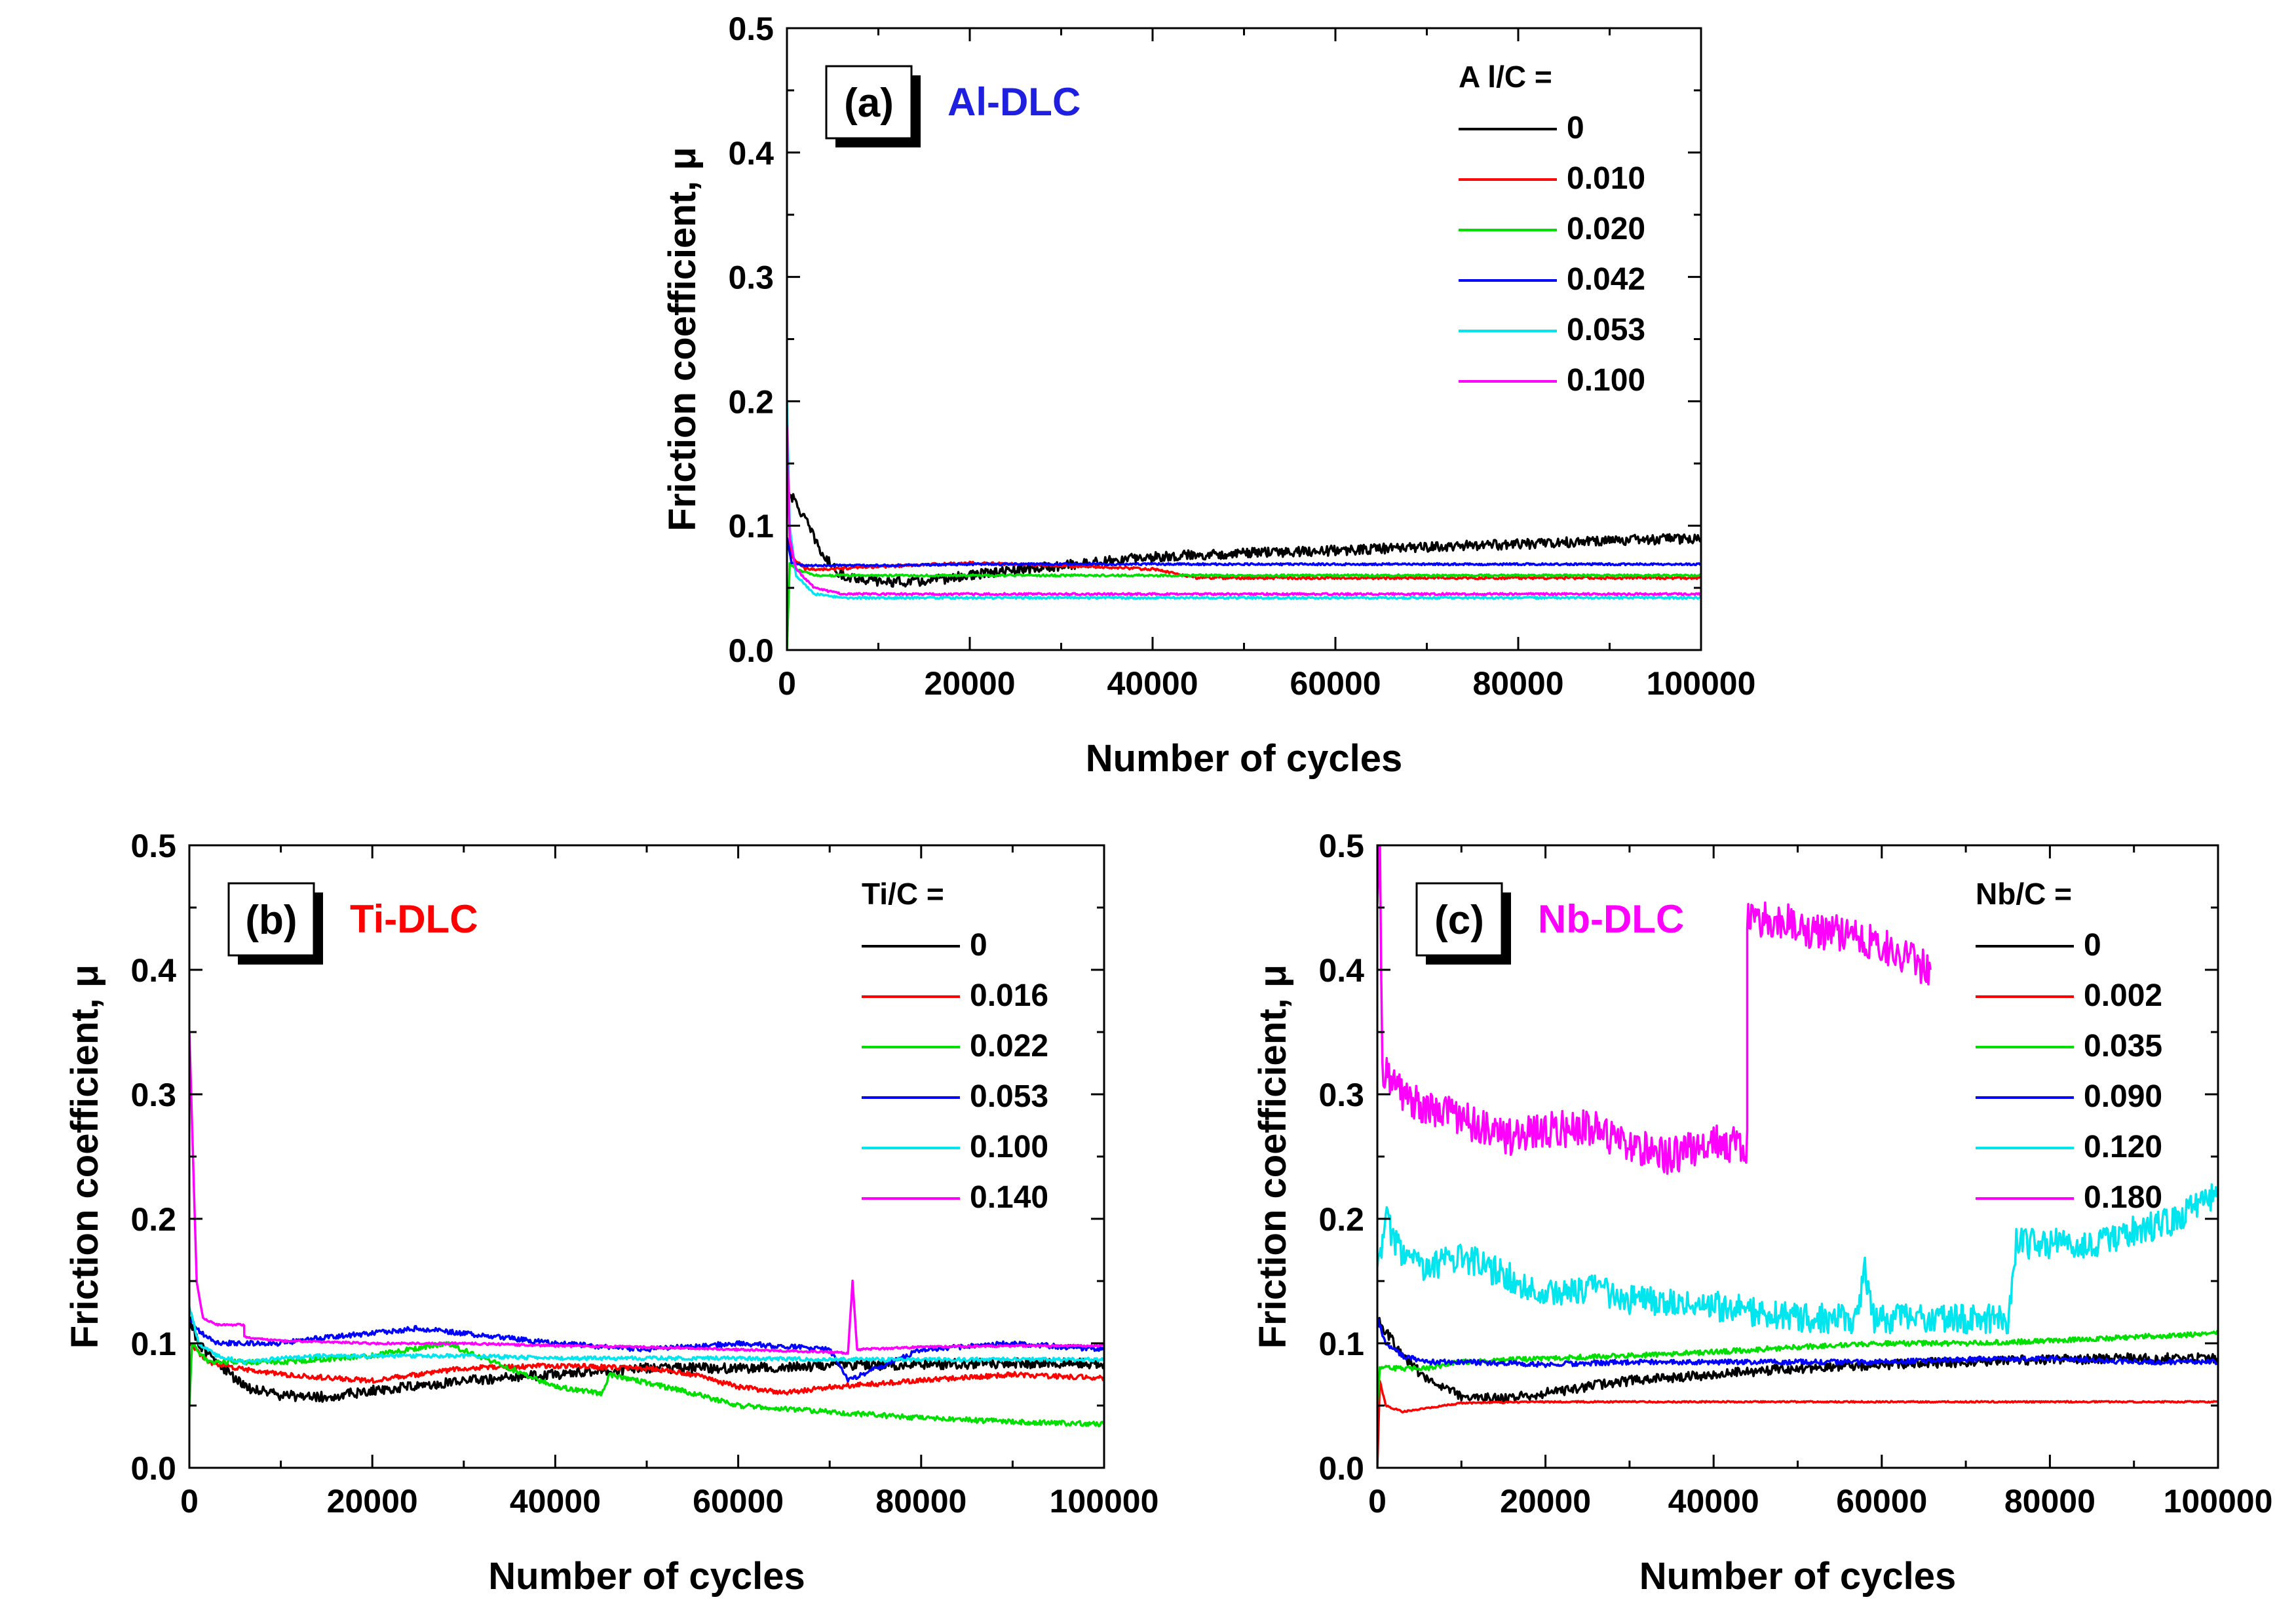 The height and width of the screenshot is (1610, 2296). I want to click on series-line-0.180, so click(1654, 1010).